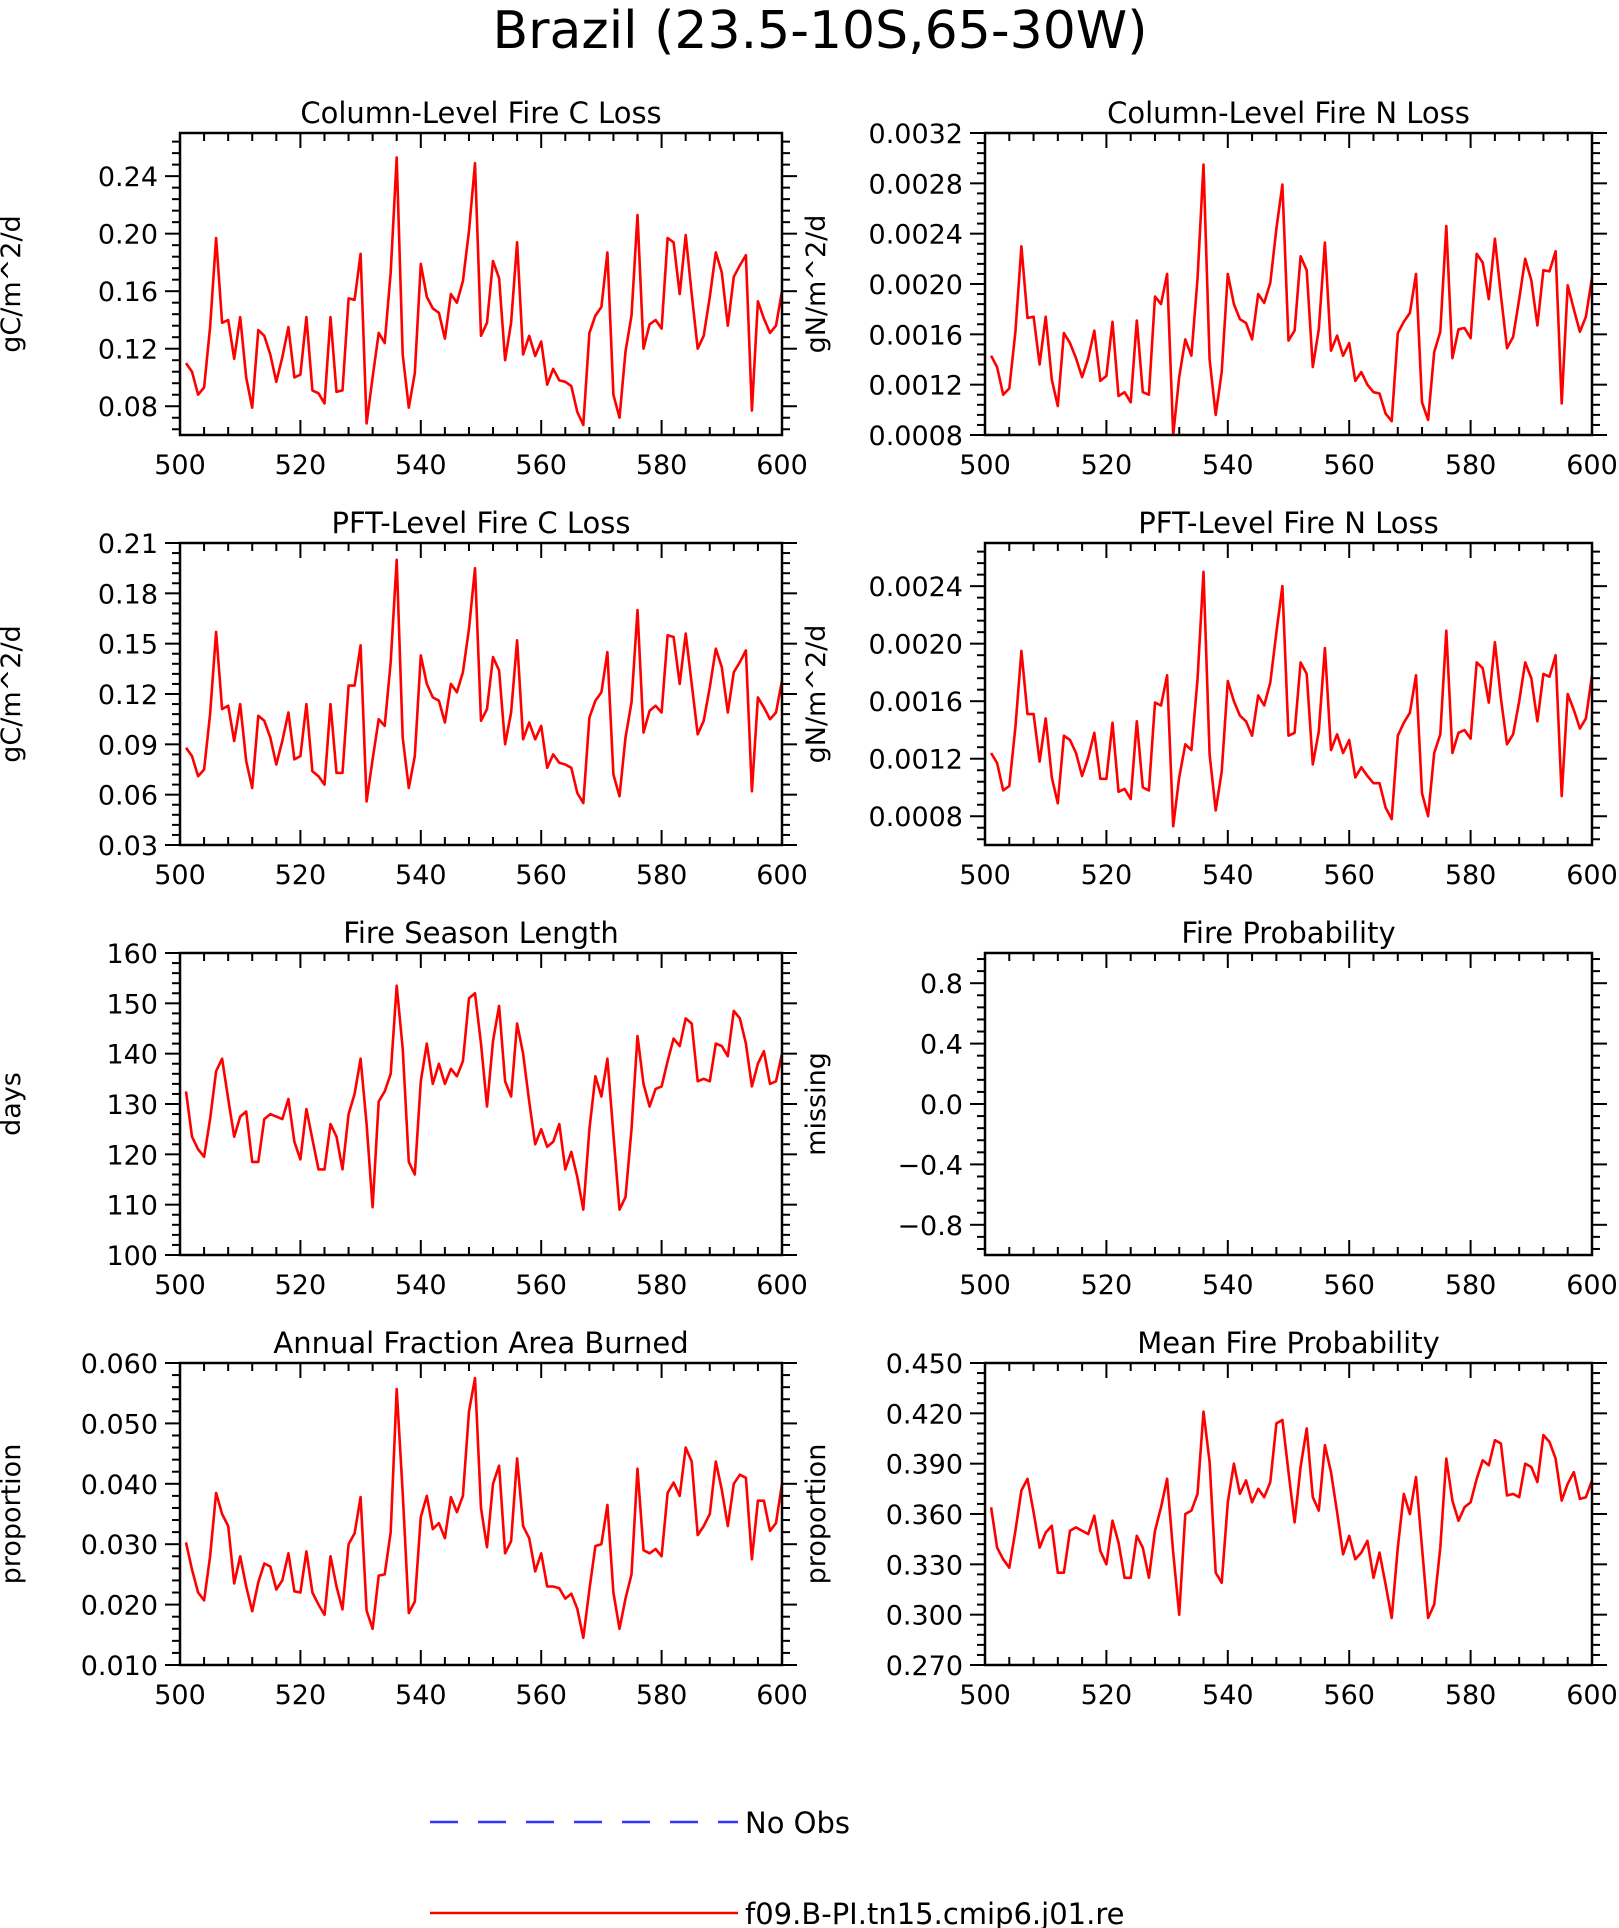 The image size is (1619, 1928). What do you see at coordinates (13, 1514) in the screenshot?
I see `panel-7-ylabel: proportion` at bounding box center [13, 1514].